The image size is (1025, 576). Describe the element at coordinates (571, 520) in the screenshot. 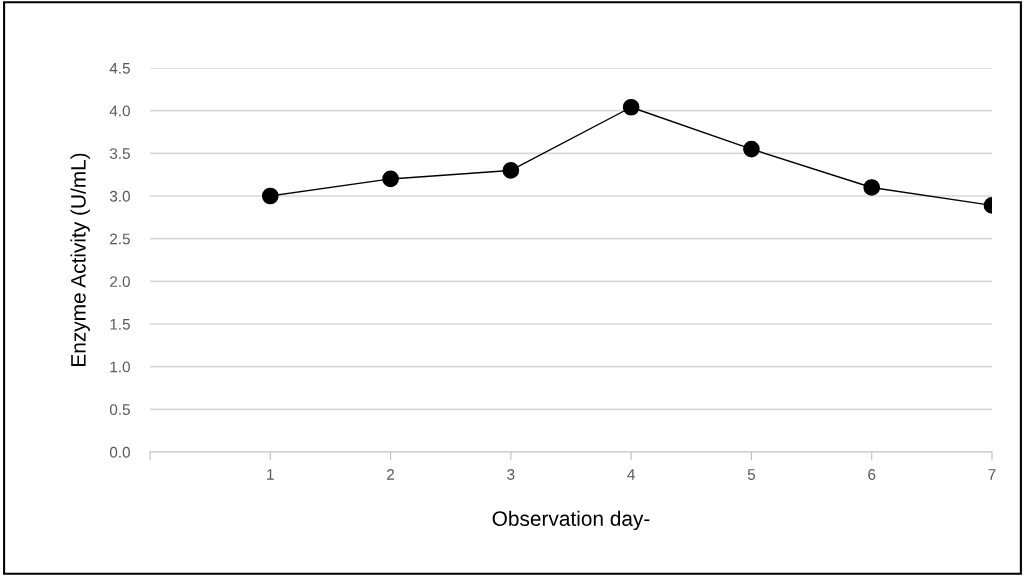

I see `x-axis-title: Observation day-` at that location.